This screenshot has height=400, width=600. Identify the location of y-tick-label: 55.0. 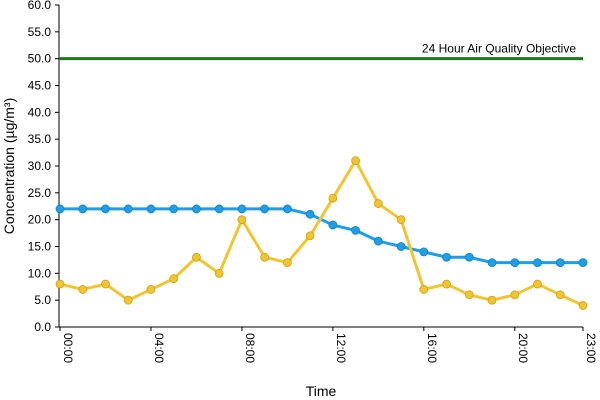
(40, 32).